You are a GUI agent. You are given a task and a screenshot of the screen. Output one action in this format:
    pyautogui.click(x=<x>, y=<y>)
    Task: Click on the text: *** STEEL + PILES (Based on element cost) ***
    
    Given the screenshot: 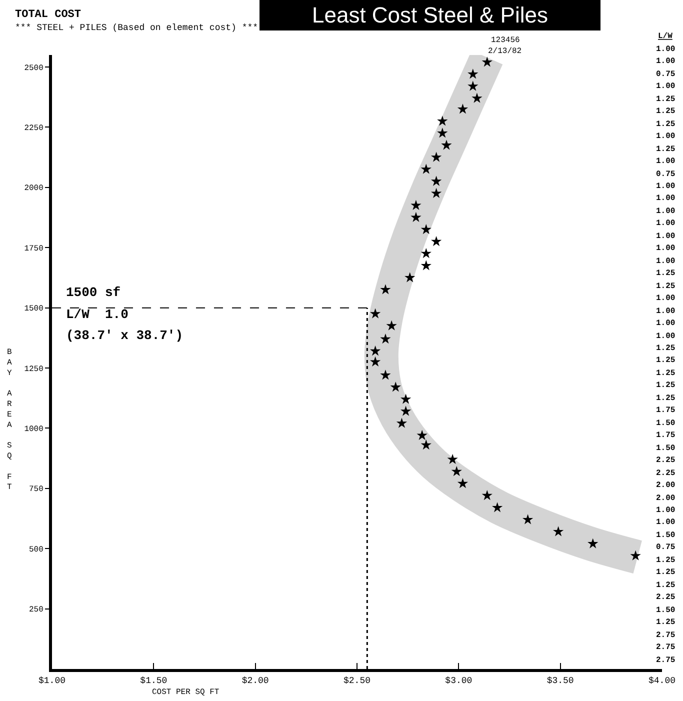 What is the action you would take?
    pyautogui.click(x=136, y=28)
    